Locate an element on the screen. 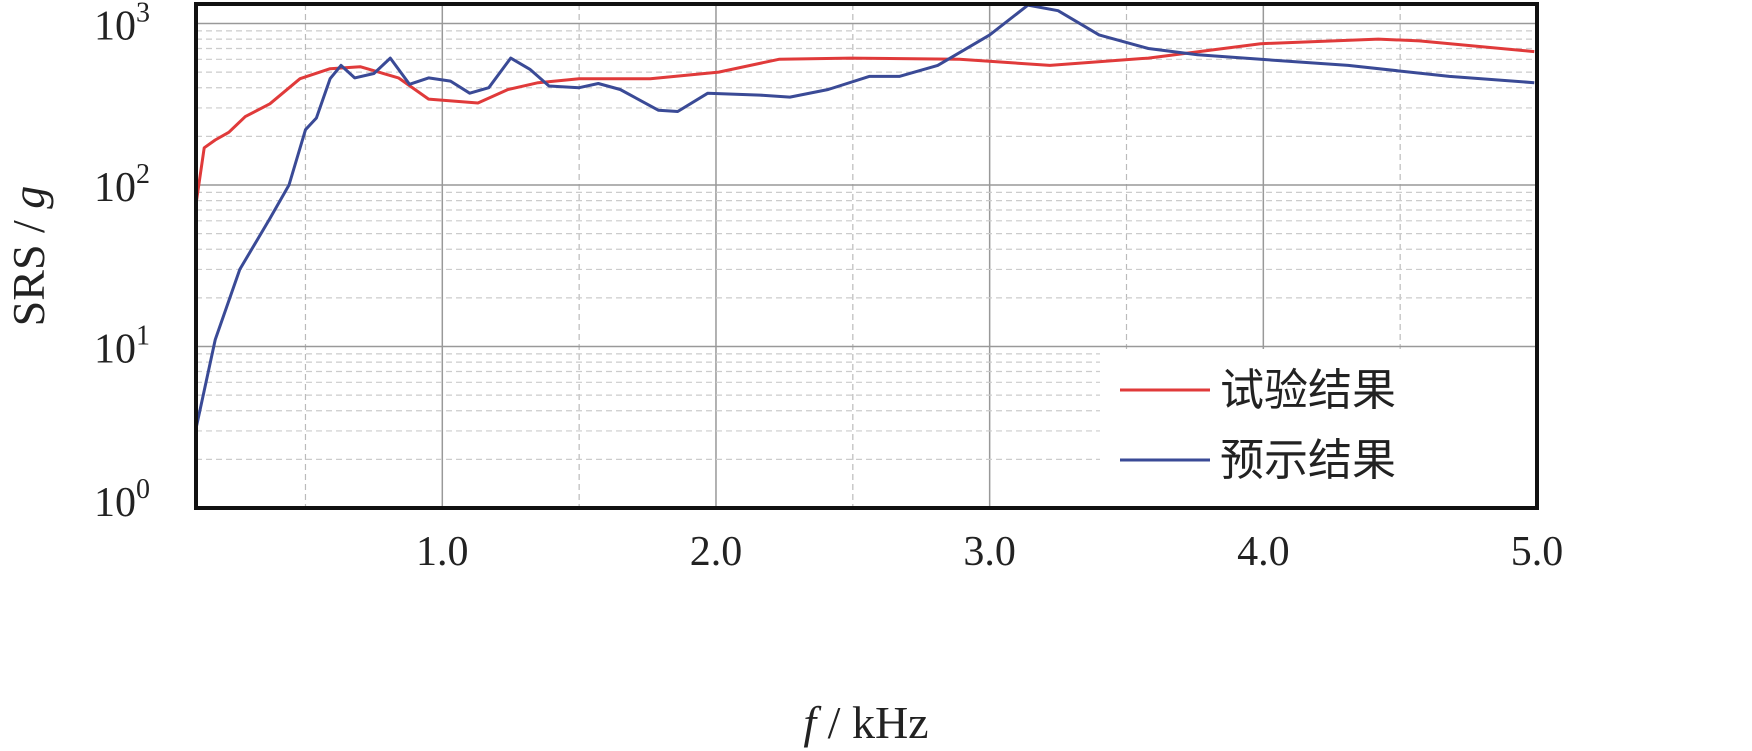 The image size is (1752, 751). x-tick-label: 4.0 is located at coordinates (1263, 552).